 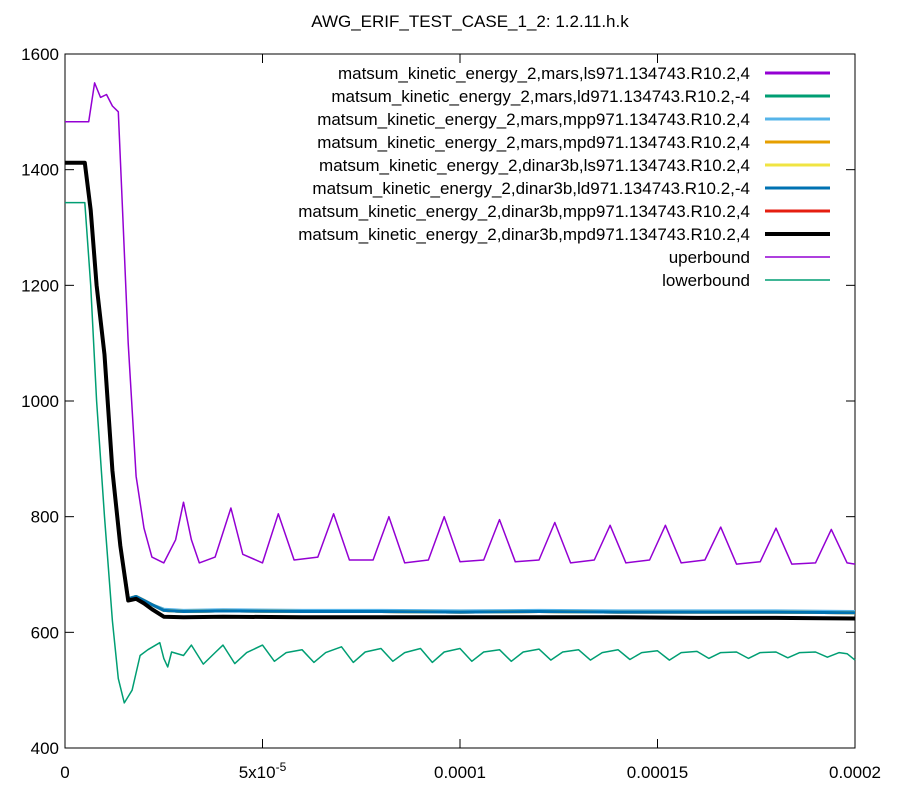 I want to click on y-tick-label: 1400, so click(x=40, y=170).